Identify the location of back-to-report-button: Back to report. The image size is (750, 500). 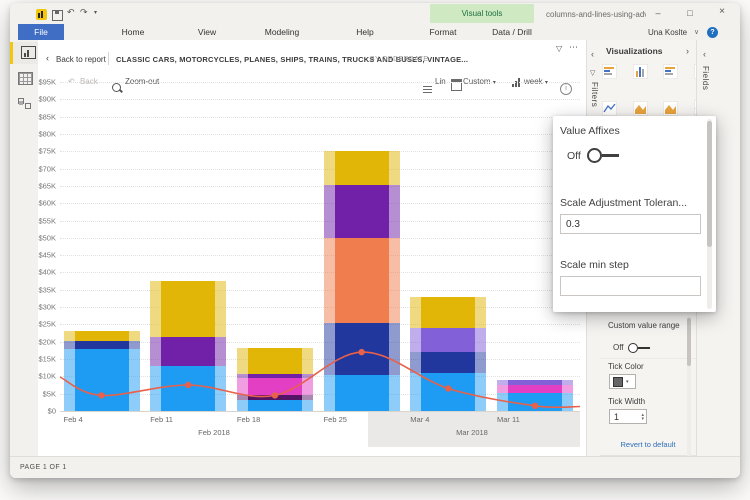
(81, 59).